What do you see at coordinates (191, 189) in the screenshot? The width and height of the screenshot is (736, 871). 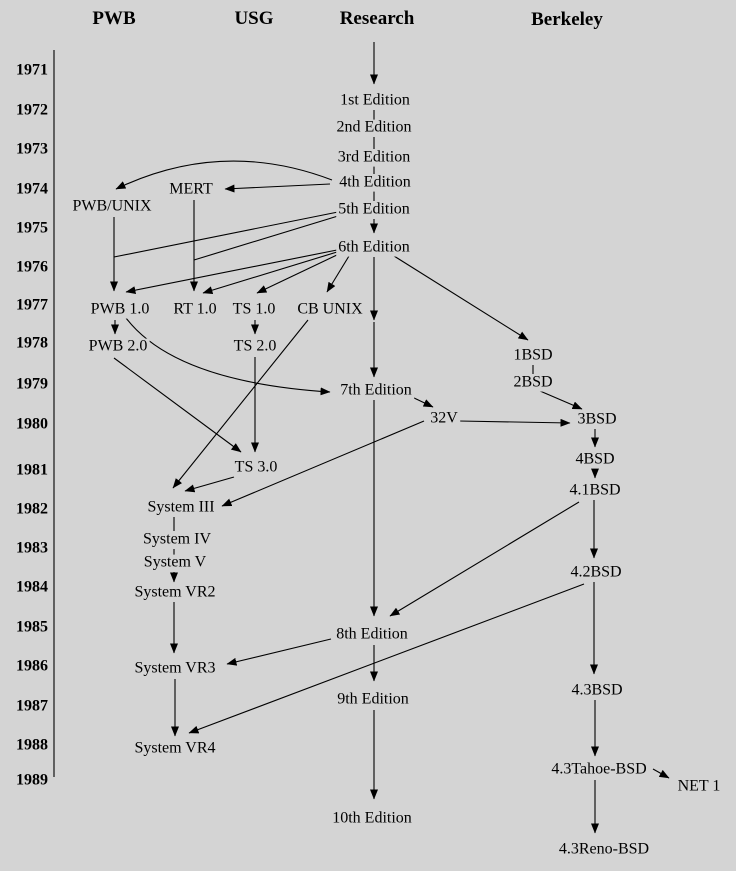 I see `node-mert: MERT` at bounding box center [191, 189].